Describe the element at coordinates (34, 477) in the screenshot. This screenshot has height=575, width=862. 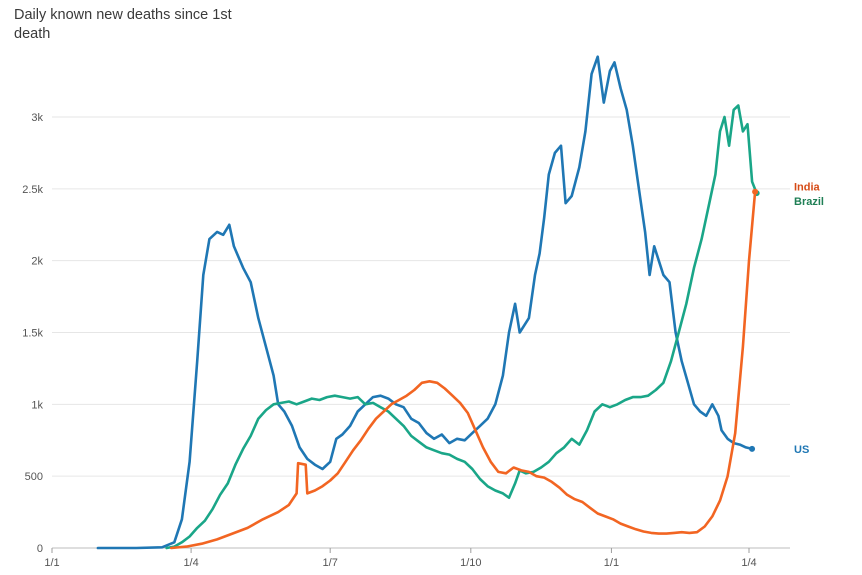
I see `y-tick-label: 500` at that location.